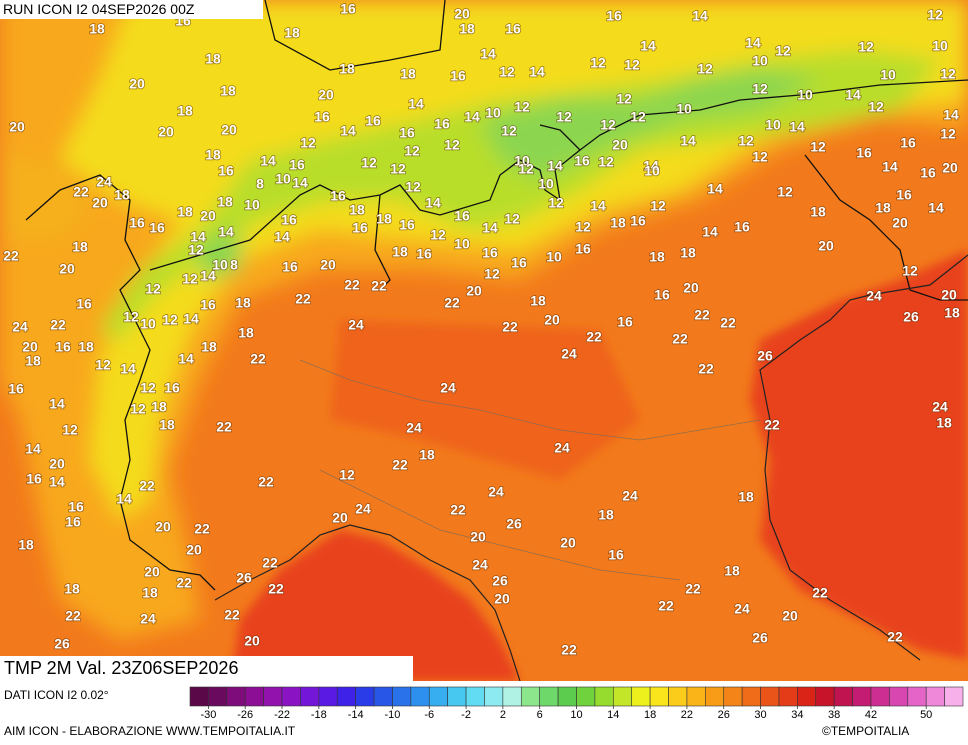 The height and width of the screenshot is (745, 968). Describe the element at coordinates (540, 714) in the screenshot. I see `colorbar-tick-label: 6` at that location.